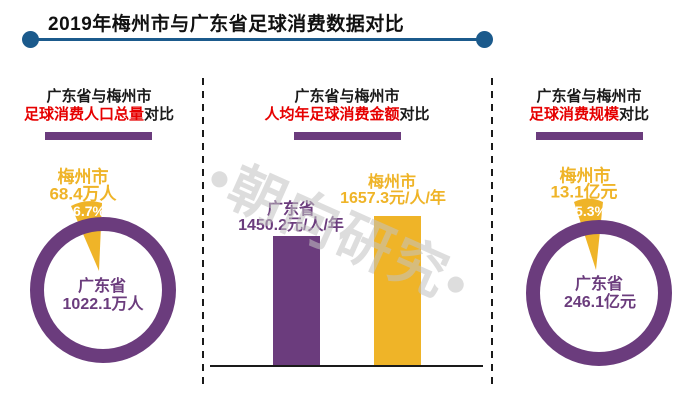  Describe the element at coordinates (226, 24) in the screenshot. I see `page-title: 2019年梅州市与广东省足球消费数据对比` at that location.